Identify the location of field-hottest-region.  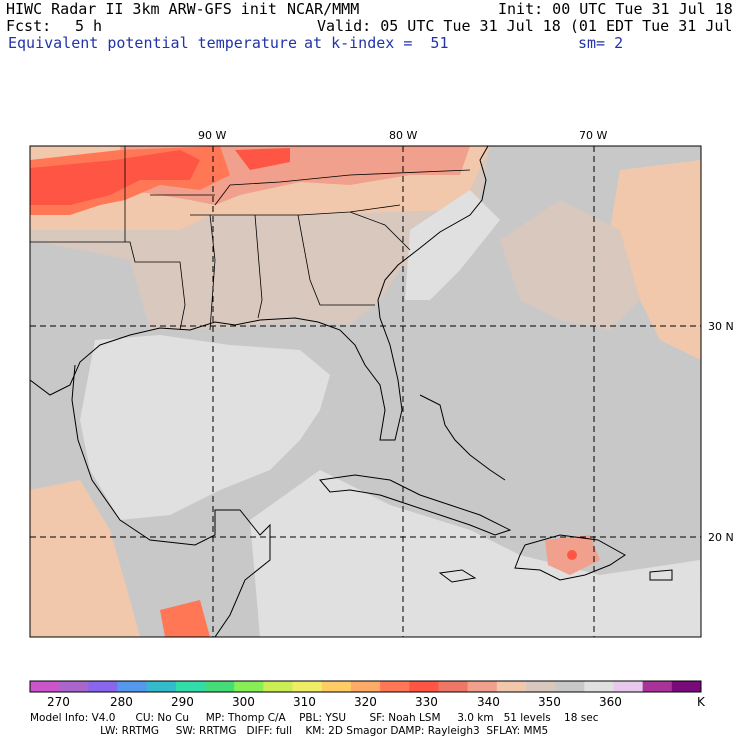
(115, 177).